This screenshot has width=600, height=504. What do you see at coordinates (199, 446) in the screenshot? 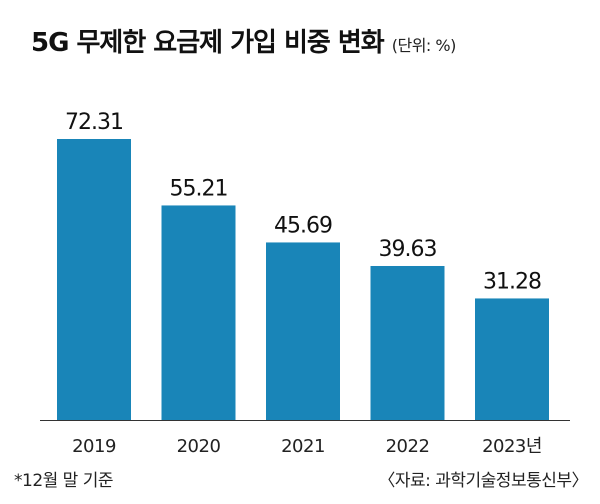
I see `x-tick-label-2020: 2020` at bounding box center [199, 446].